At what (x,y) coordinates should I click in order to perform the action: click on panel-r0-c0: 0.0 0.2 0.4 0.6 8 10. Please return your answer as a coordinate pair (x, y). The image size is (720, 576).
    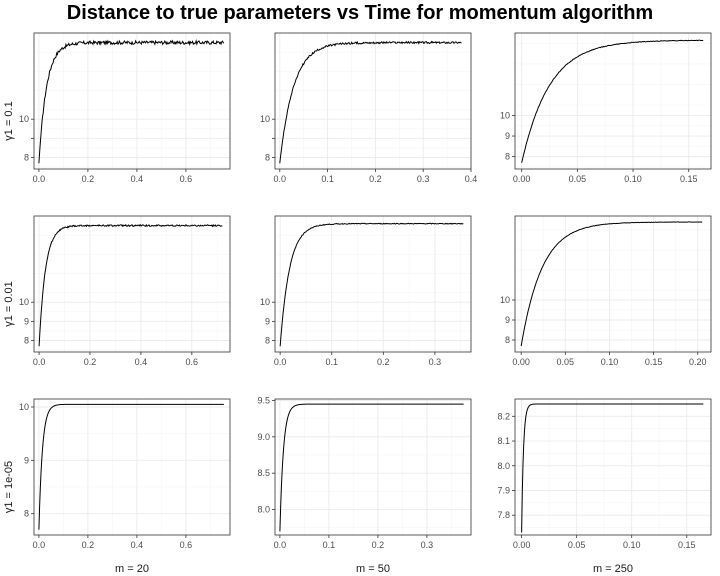
    Looking at the image, I should click on (125, 108).